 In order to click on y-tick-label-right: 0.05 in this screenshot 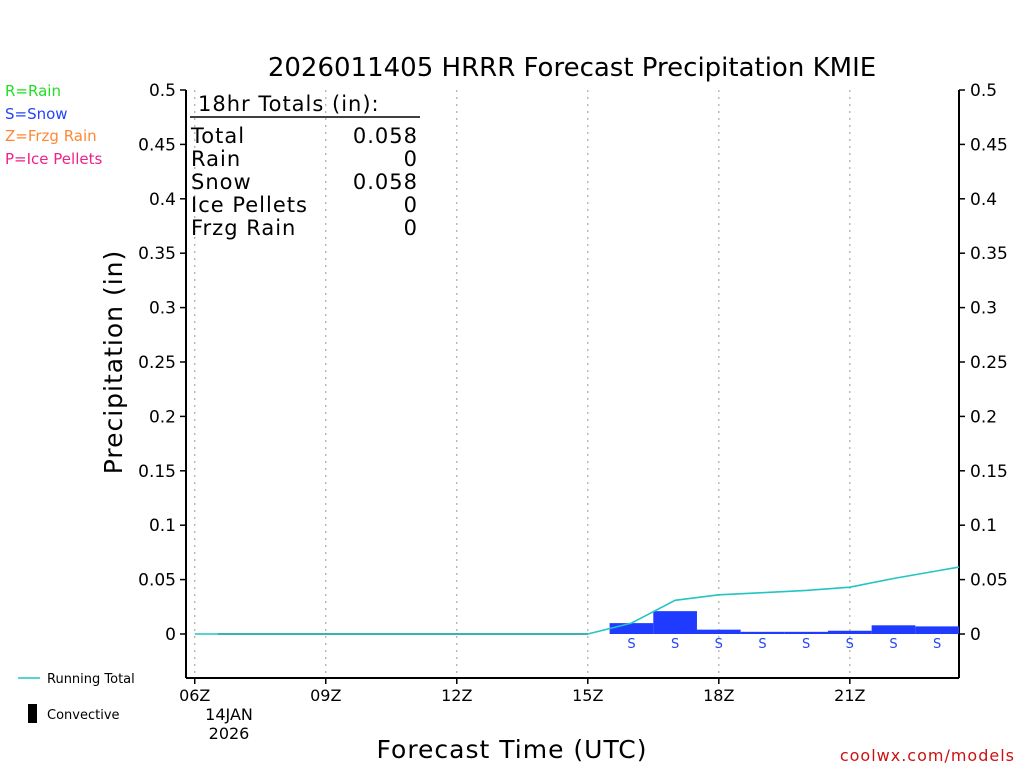, I will do `click(989, 581)`.